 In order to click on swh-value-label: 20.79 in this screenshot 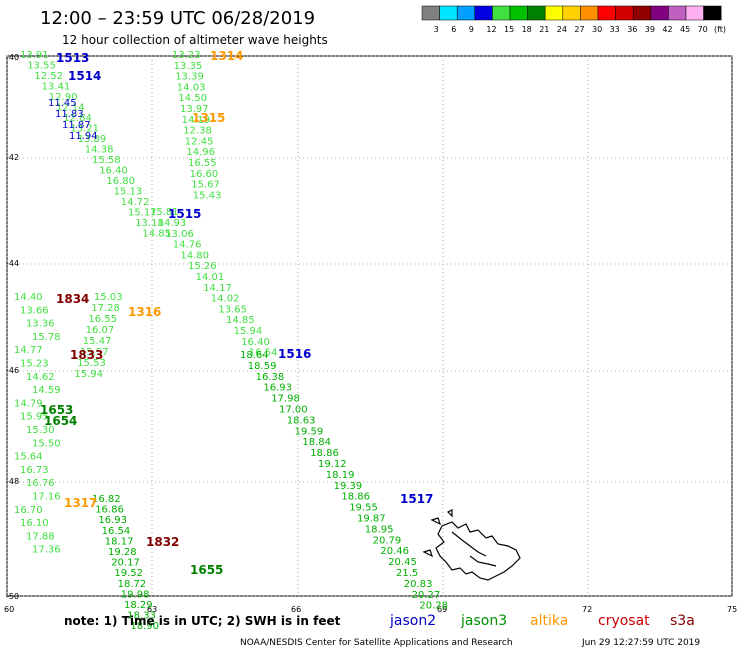, I will do `click(387, 540)`.